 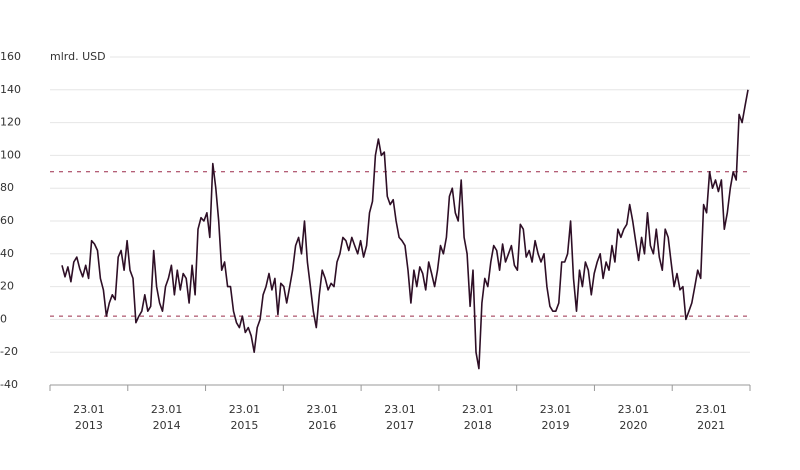 What do you see at coordinates (10, 122) in the screenshot?
I see `y-tick-label: 120` at bounding box center [10, 122].